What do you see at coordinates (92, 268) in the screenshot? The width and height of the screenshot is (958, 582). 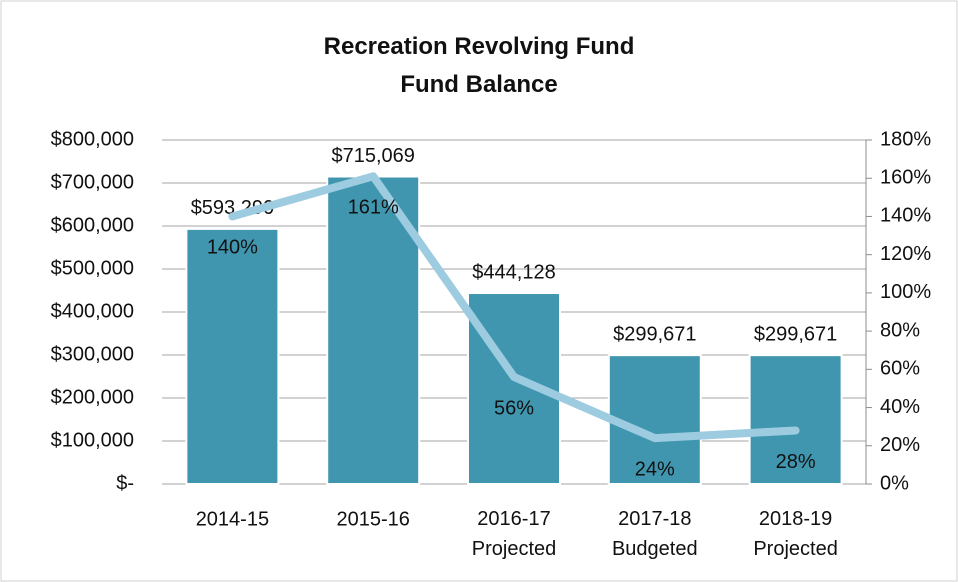 I see `y-tick-label: $500,000` at bounding box center [92, 268].